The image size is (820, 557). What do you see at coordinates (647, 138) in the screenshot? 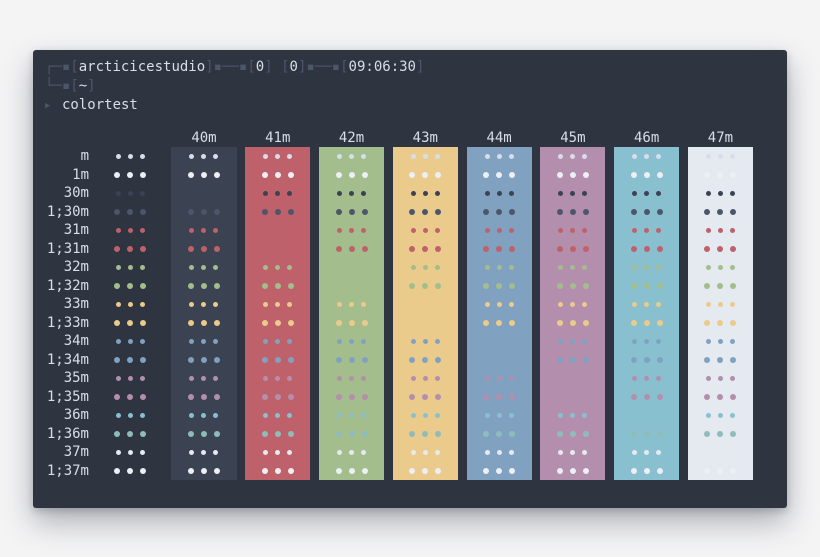
I see `column-header: 46m` at bounding box center [647, 138].